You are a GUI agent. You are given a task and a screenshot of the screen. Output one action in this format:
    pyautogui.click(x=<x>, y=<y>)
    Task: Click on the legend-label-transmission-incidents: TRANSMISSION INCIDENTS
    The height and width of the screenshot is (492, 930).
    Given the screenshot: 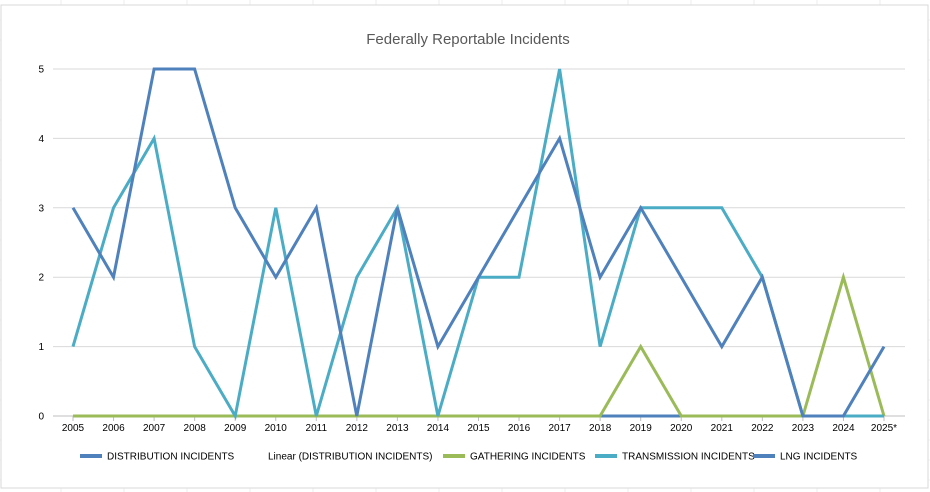 What is the action you would take?
    pyautogui.click(x=688, y=457)
    